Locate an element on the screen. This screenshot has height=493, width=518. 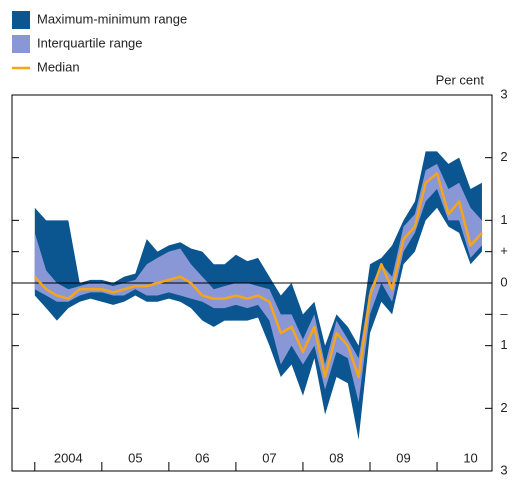
y-tick-label: + is located at coordinates (504, 250).